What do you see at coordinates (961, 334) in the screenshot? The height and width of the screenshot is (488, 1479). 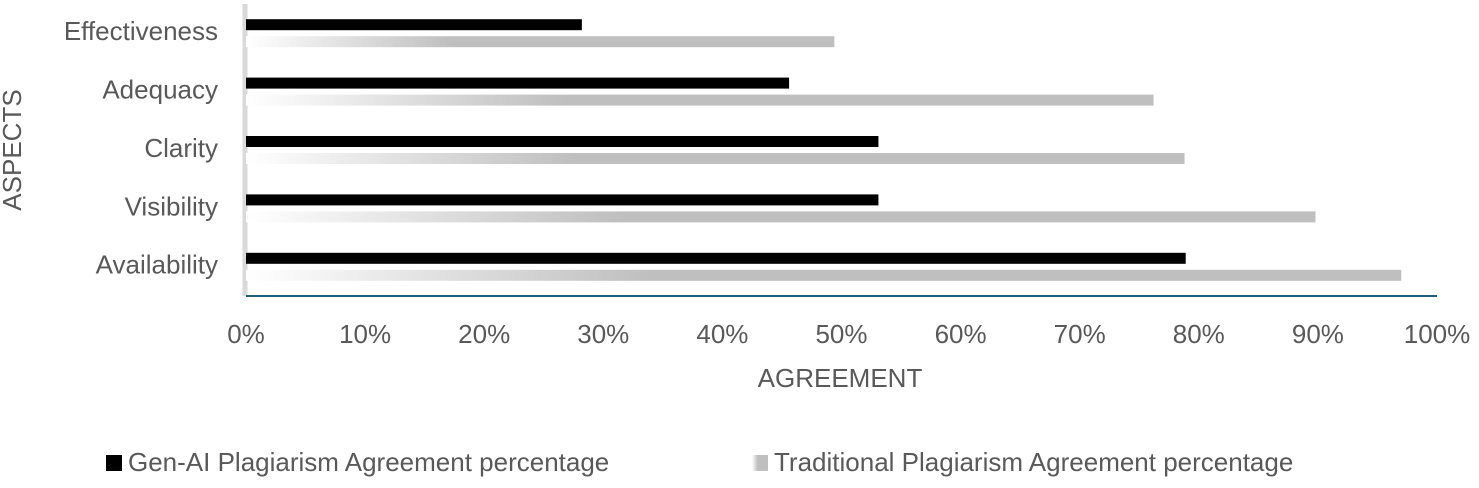 I see `x-tick-label: 60%` at bounding box center [961, 334].